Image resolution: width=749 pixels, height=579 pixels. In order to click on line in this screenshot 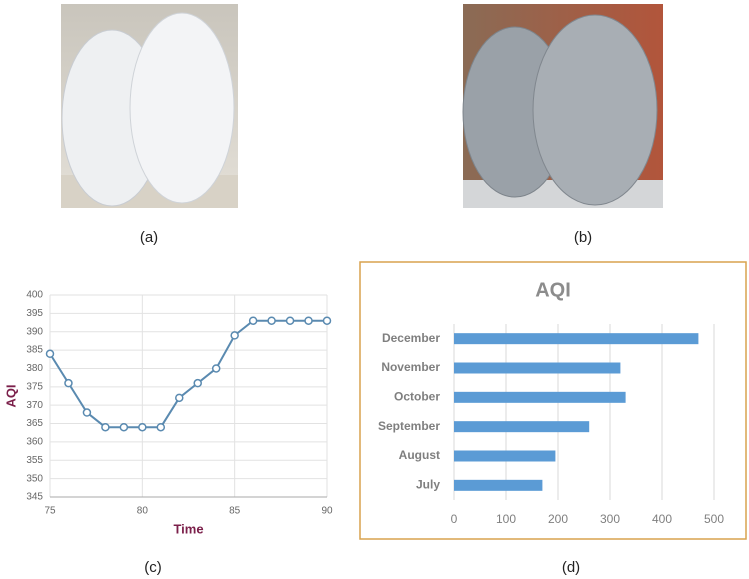, I will do `click(188, 374)`.